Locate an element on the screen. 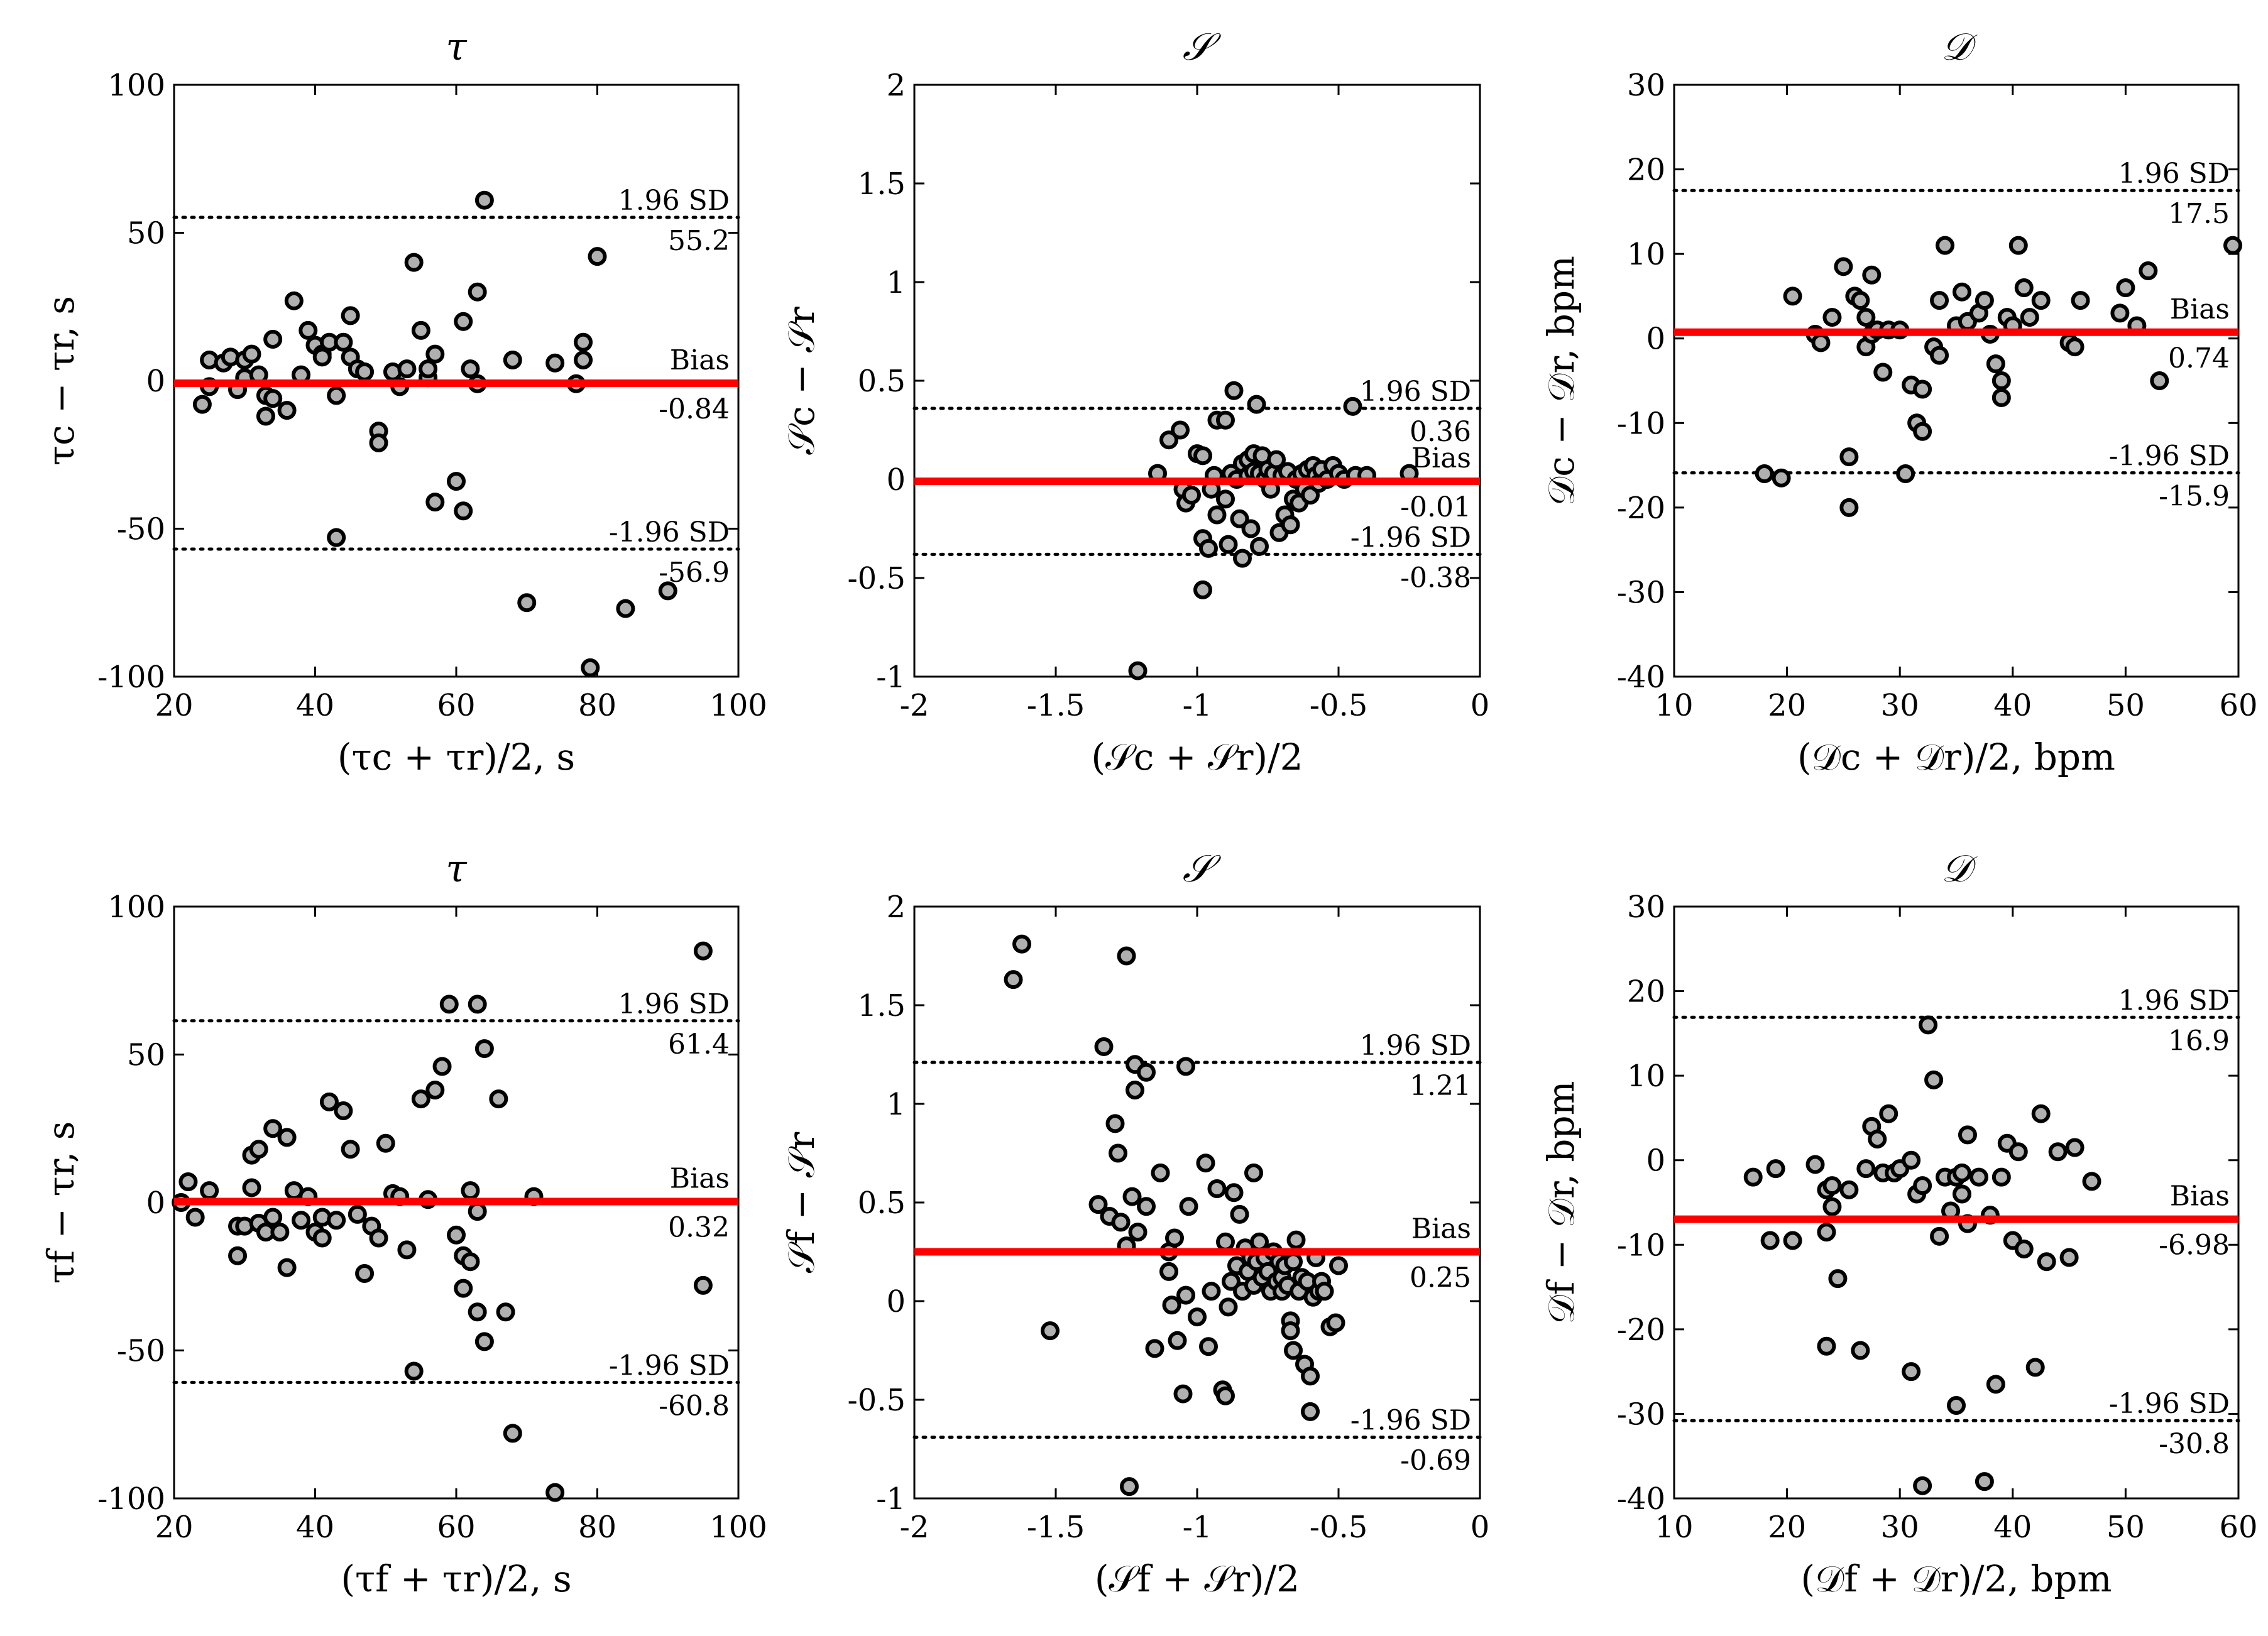  y-axis-label: 𝒮f − 𝒮r is located at coordinates (801, 1202).